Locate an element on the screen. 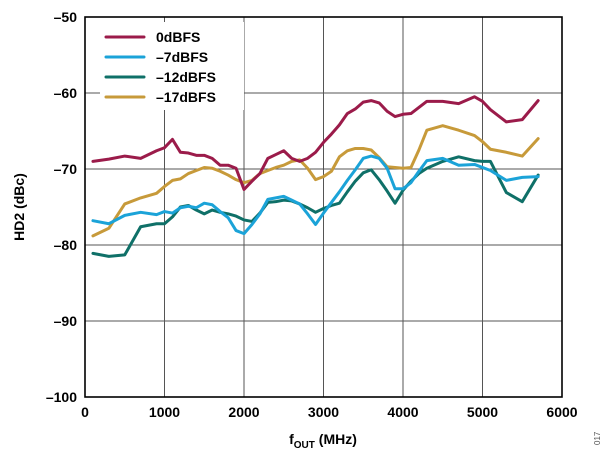  y-tick-label-1: –90 is located at coordinates (66, 321).